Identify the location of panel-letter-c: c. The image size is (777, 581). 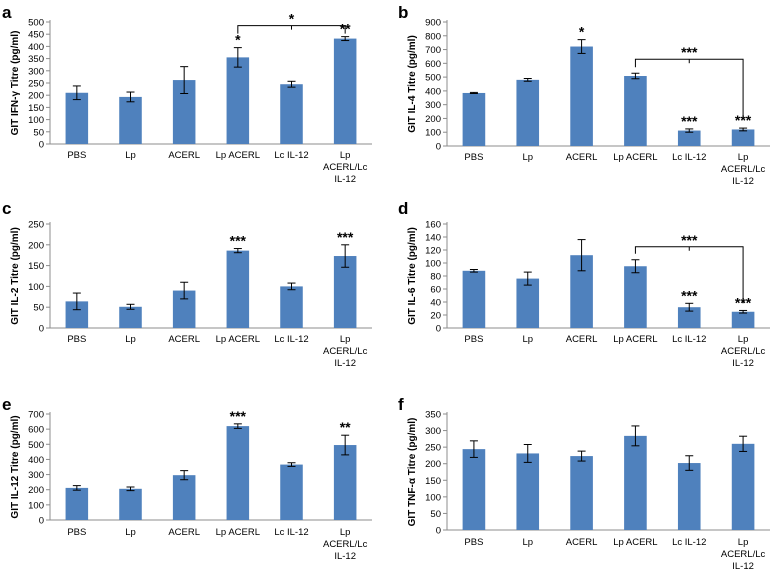
(6, 208).